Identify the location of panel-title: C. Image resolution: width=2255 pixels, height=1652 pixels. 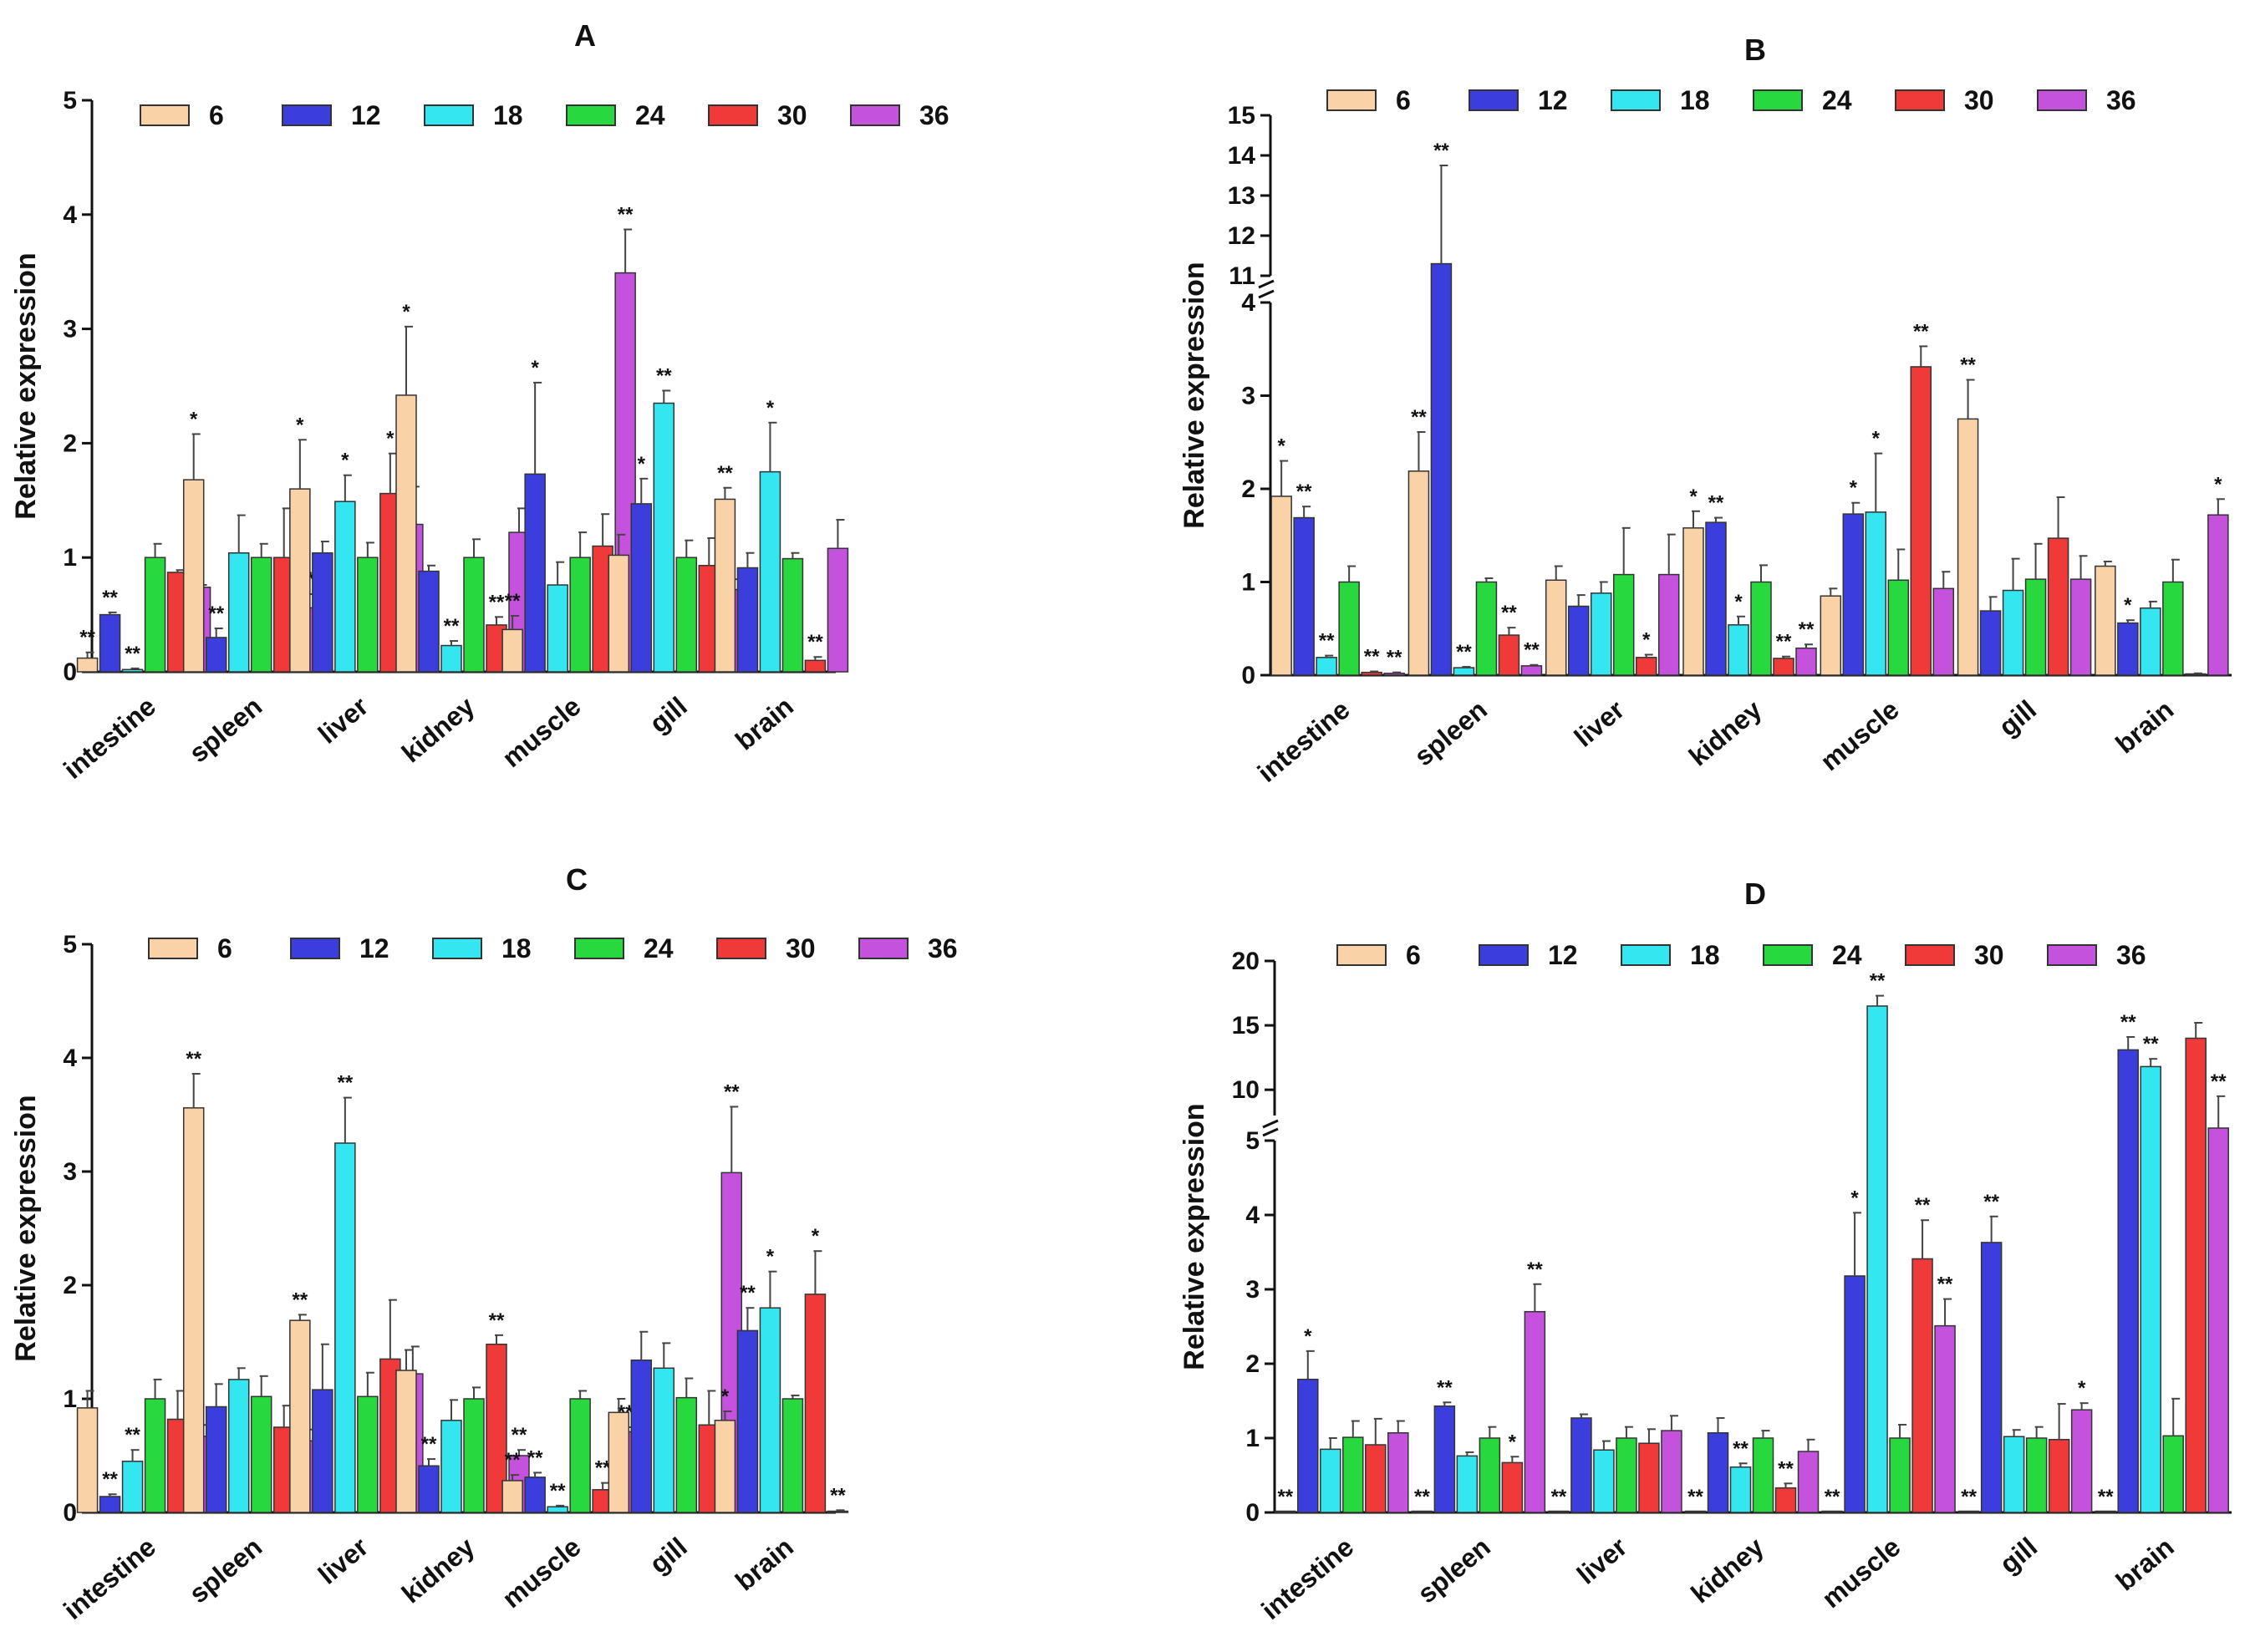
(577, 879).